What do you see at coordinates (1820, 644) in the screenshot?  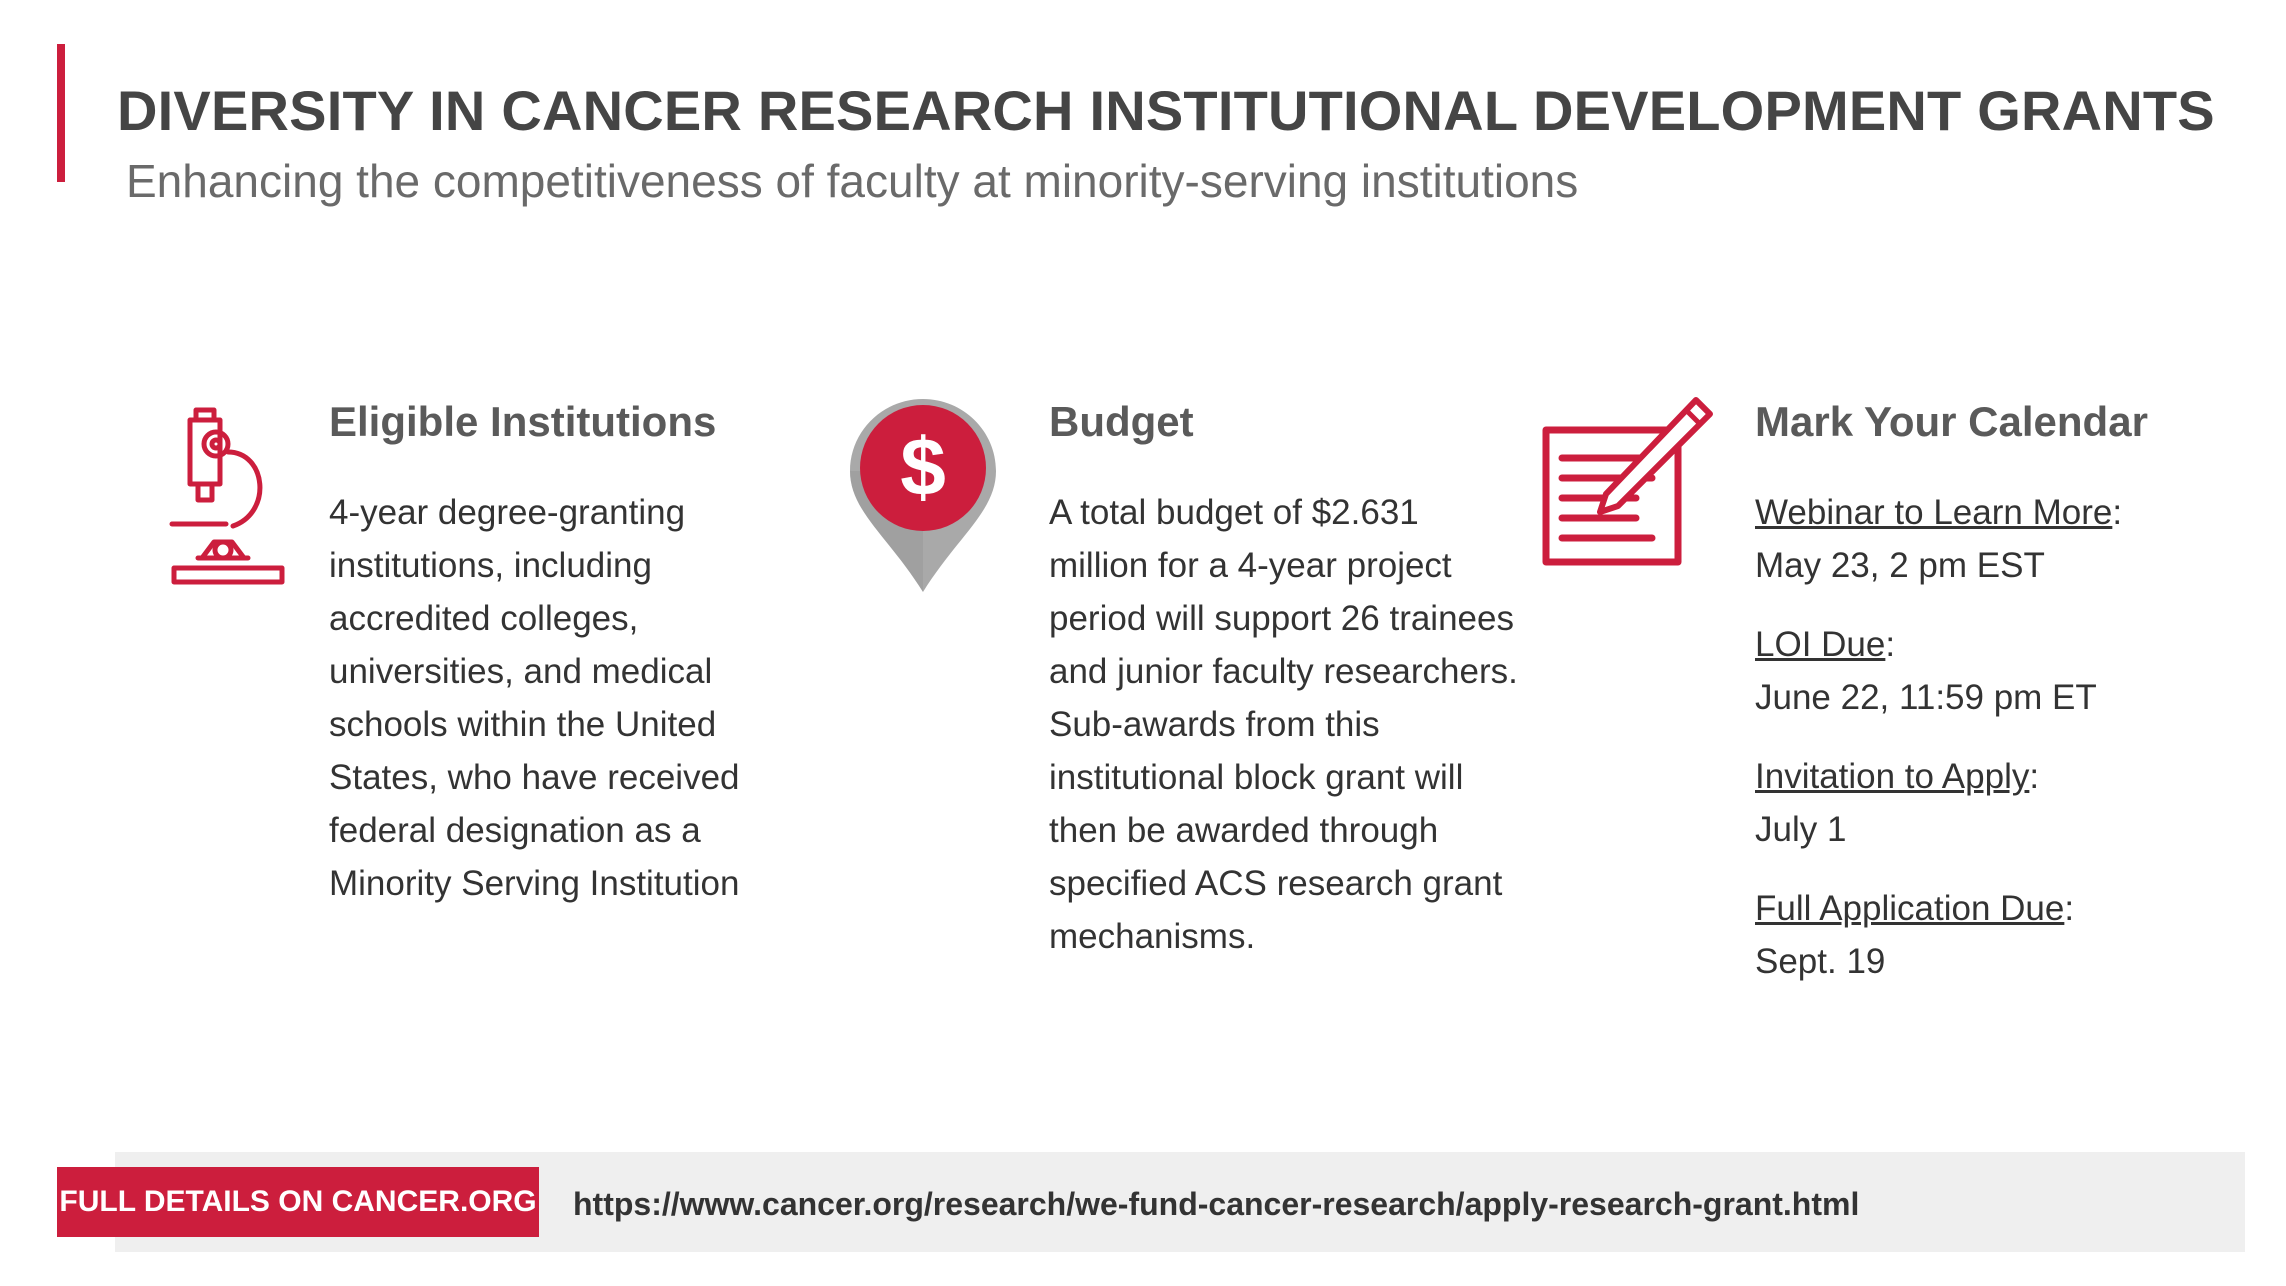 I see `event-label: LOI Due` at bounding box center [1820, 644].